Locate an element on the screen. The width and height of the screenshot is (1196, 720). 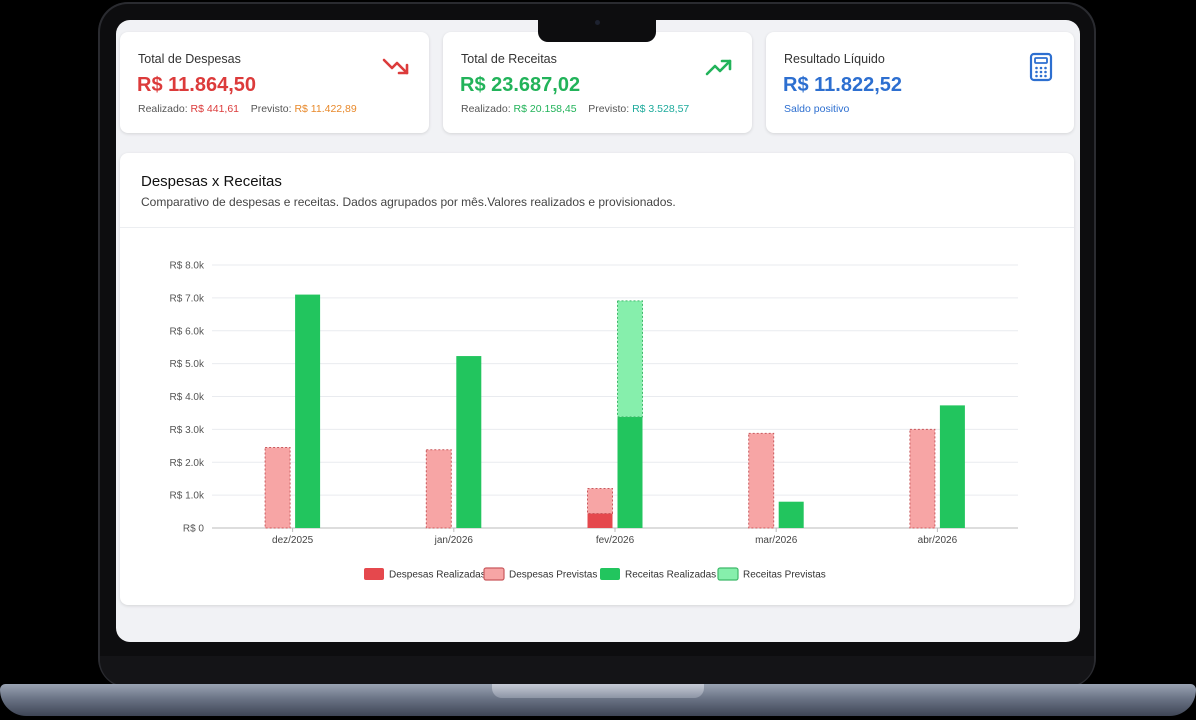
kpi-value: R$ 23.687,02 is located at coordinates (520, 85).